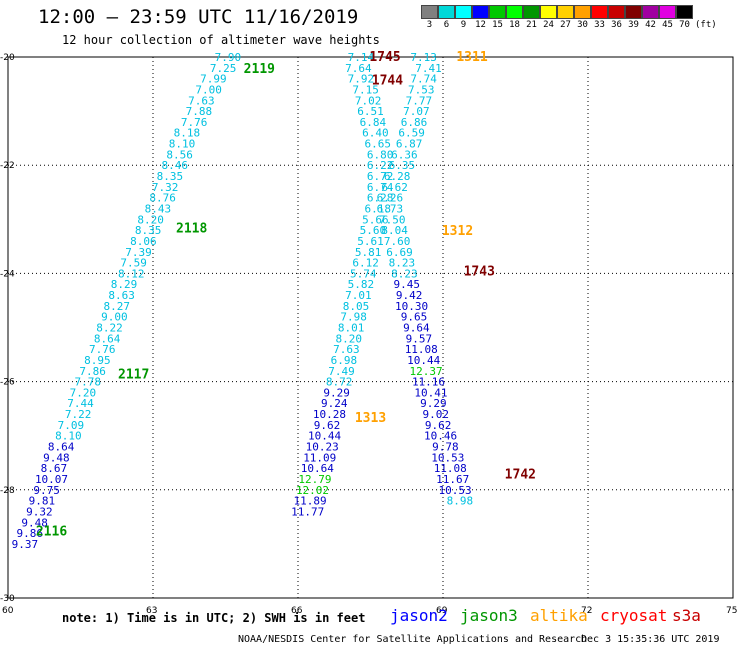  Describe the element at coordinates (322, 447) in the screenshot. I see `wave-height-label: 10.23` at that location.